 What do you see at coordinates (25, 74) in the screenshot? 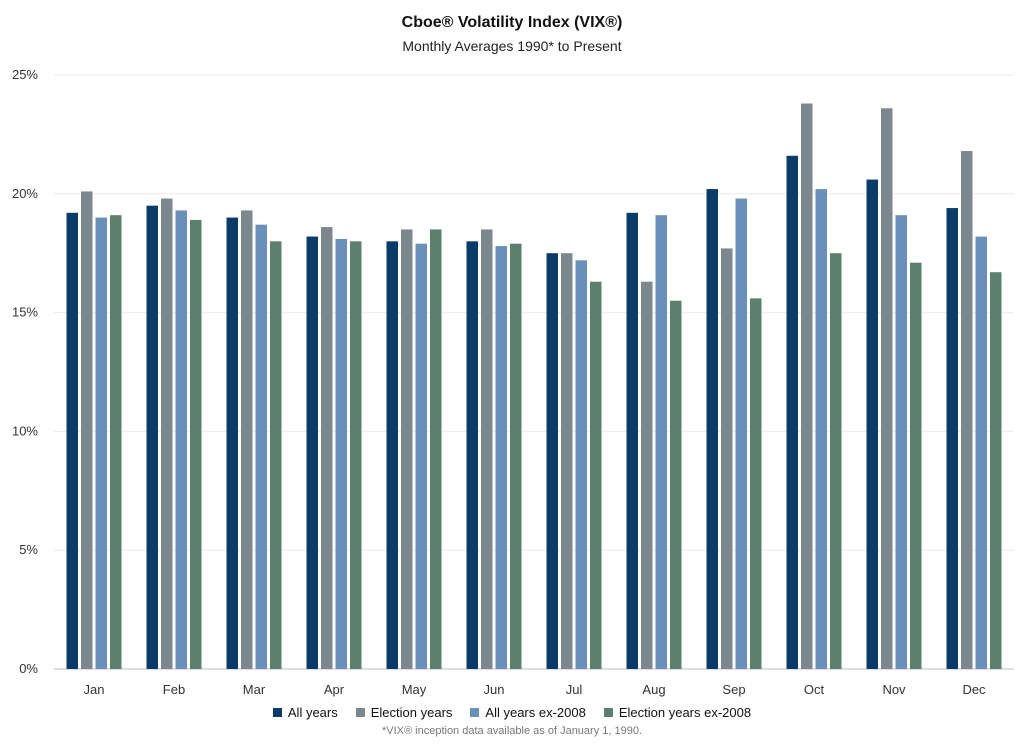
I see `y-tick-label: 25%` at bounding box center [25, 74].